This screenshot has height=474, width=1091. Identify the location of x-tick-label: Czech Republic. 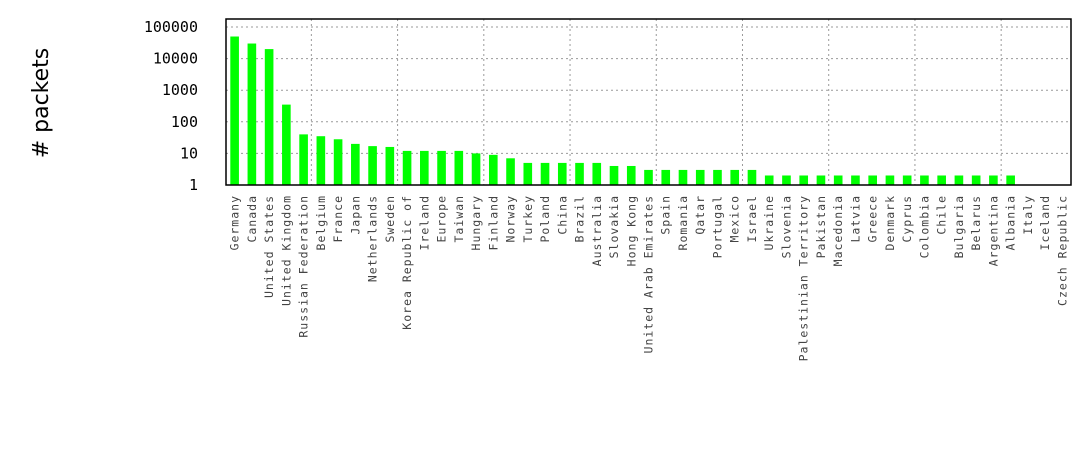
(1062, 250).